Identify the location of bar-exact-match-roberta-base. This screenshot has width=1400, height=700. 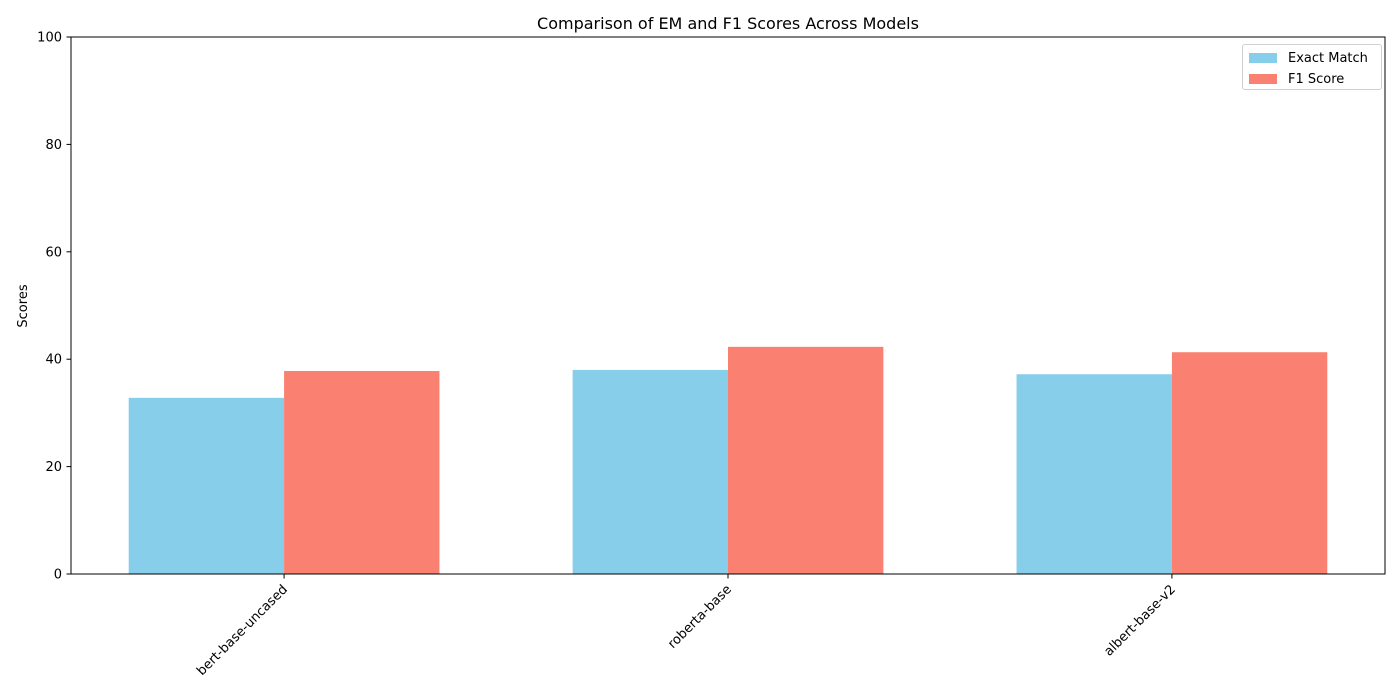
(650, 471).